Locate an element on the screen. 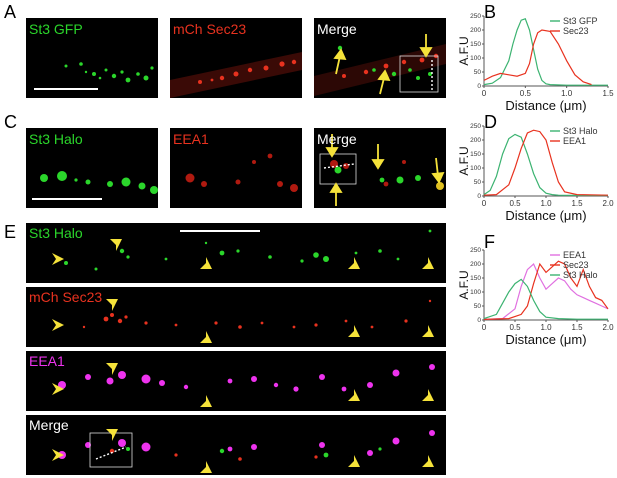 The image size is (617, 478). series-line-d-eea1 is located at coordinates (546, 162).